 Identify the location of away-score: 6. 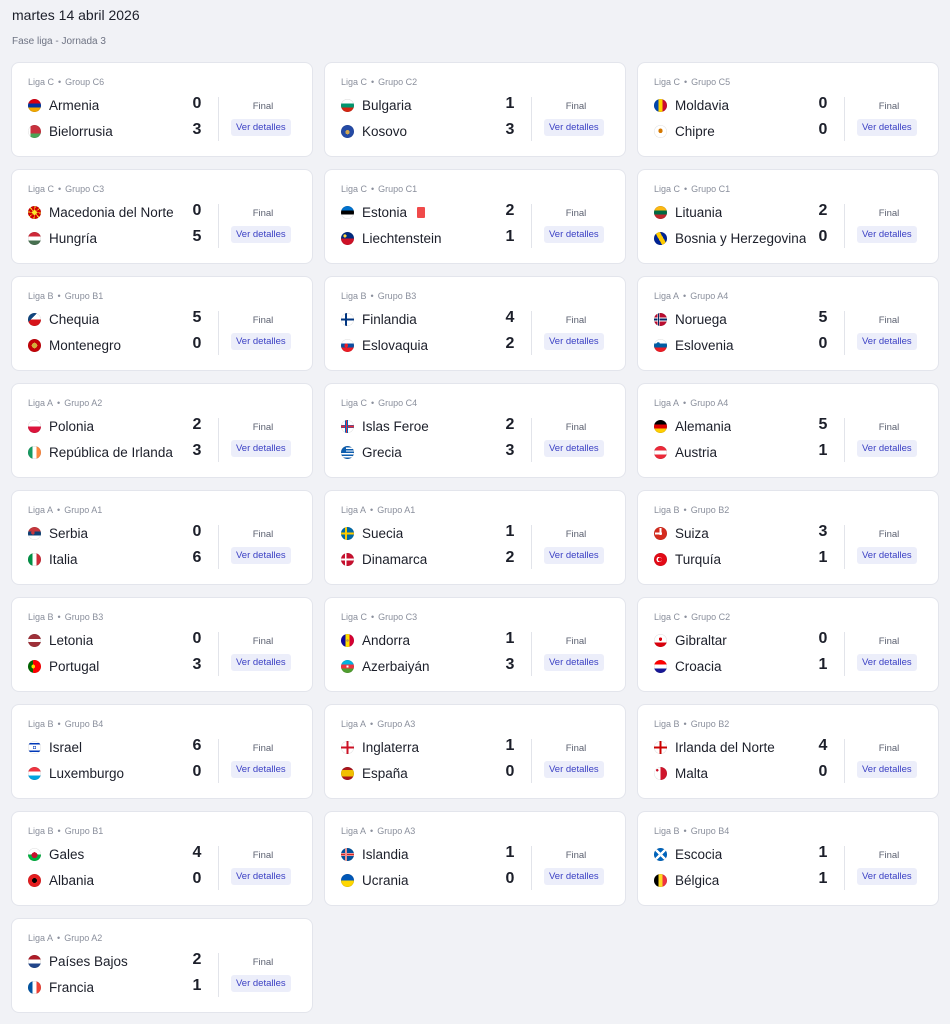
(197, 557).